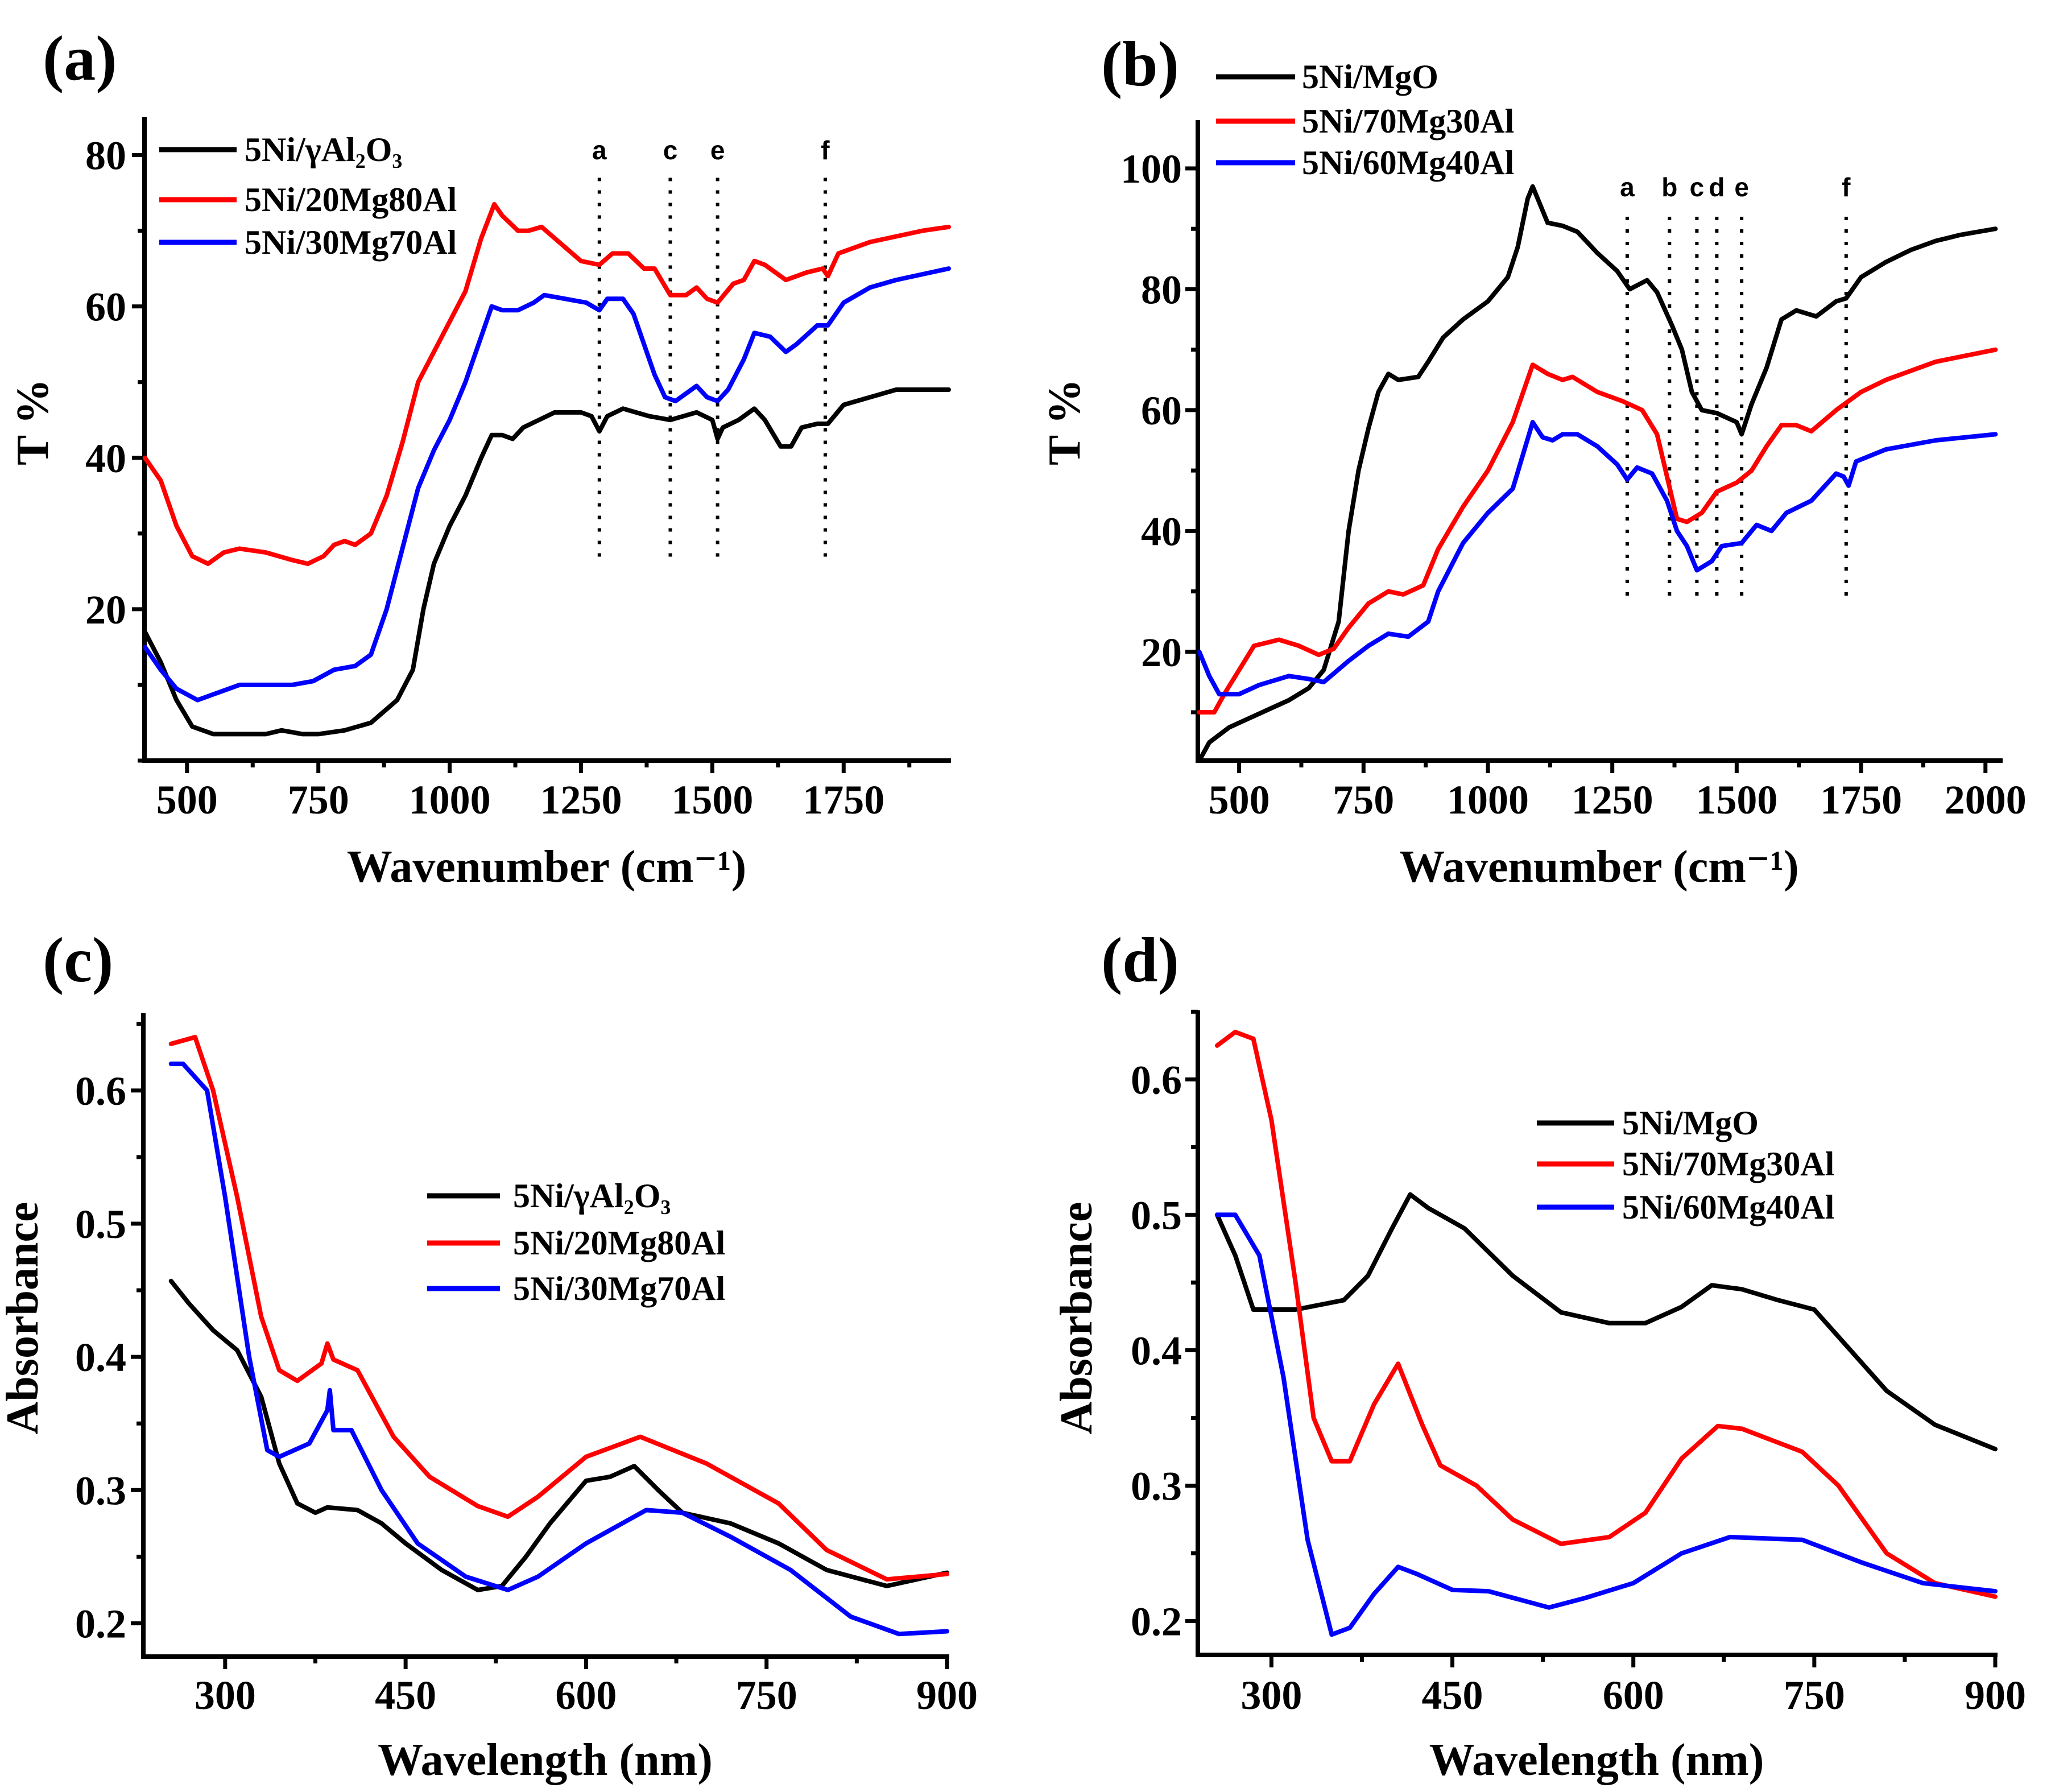 This screenshot has width=2051, height=1792. What do you see at coordinates (1140, 960) in the screenshot?
I see `panel-label: (d)` at bounding box center [1140, 960].